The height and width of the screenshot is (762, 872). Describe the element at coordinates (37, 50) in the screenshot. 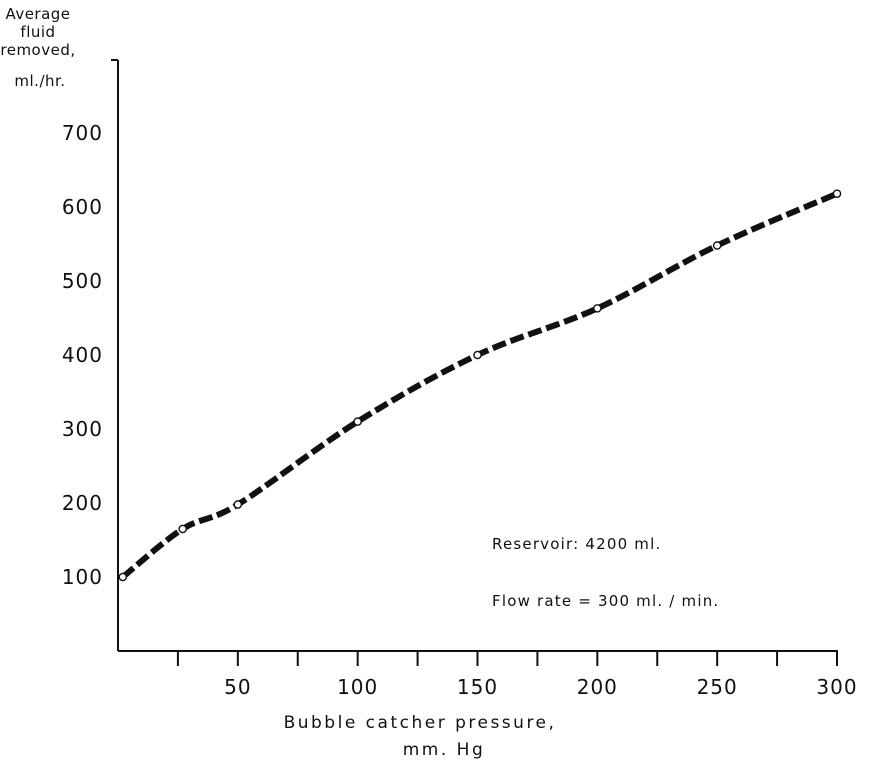

I see `y-axis-label-line-3: removed,` at that location.